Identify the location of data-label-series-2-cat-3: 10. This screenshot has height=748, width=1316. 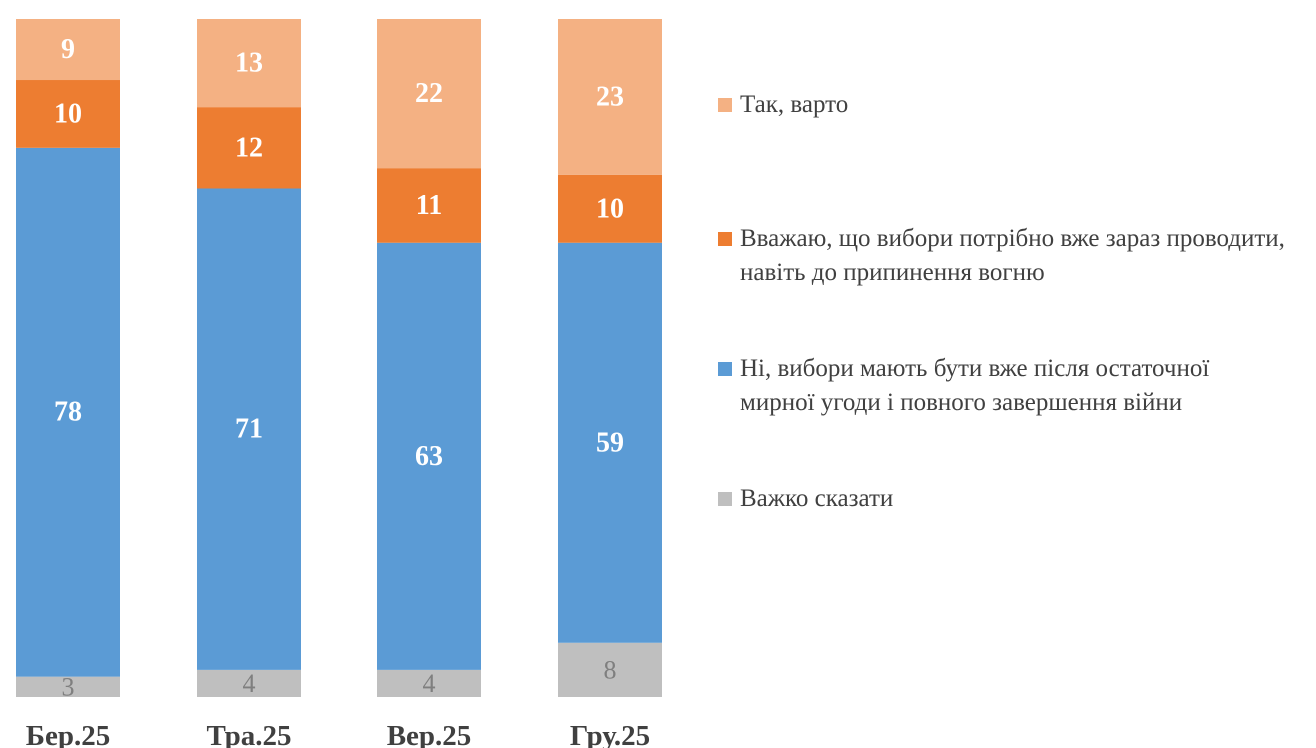
(610, 208).